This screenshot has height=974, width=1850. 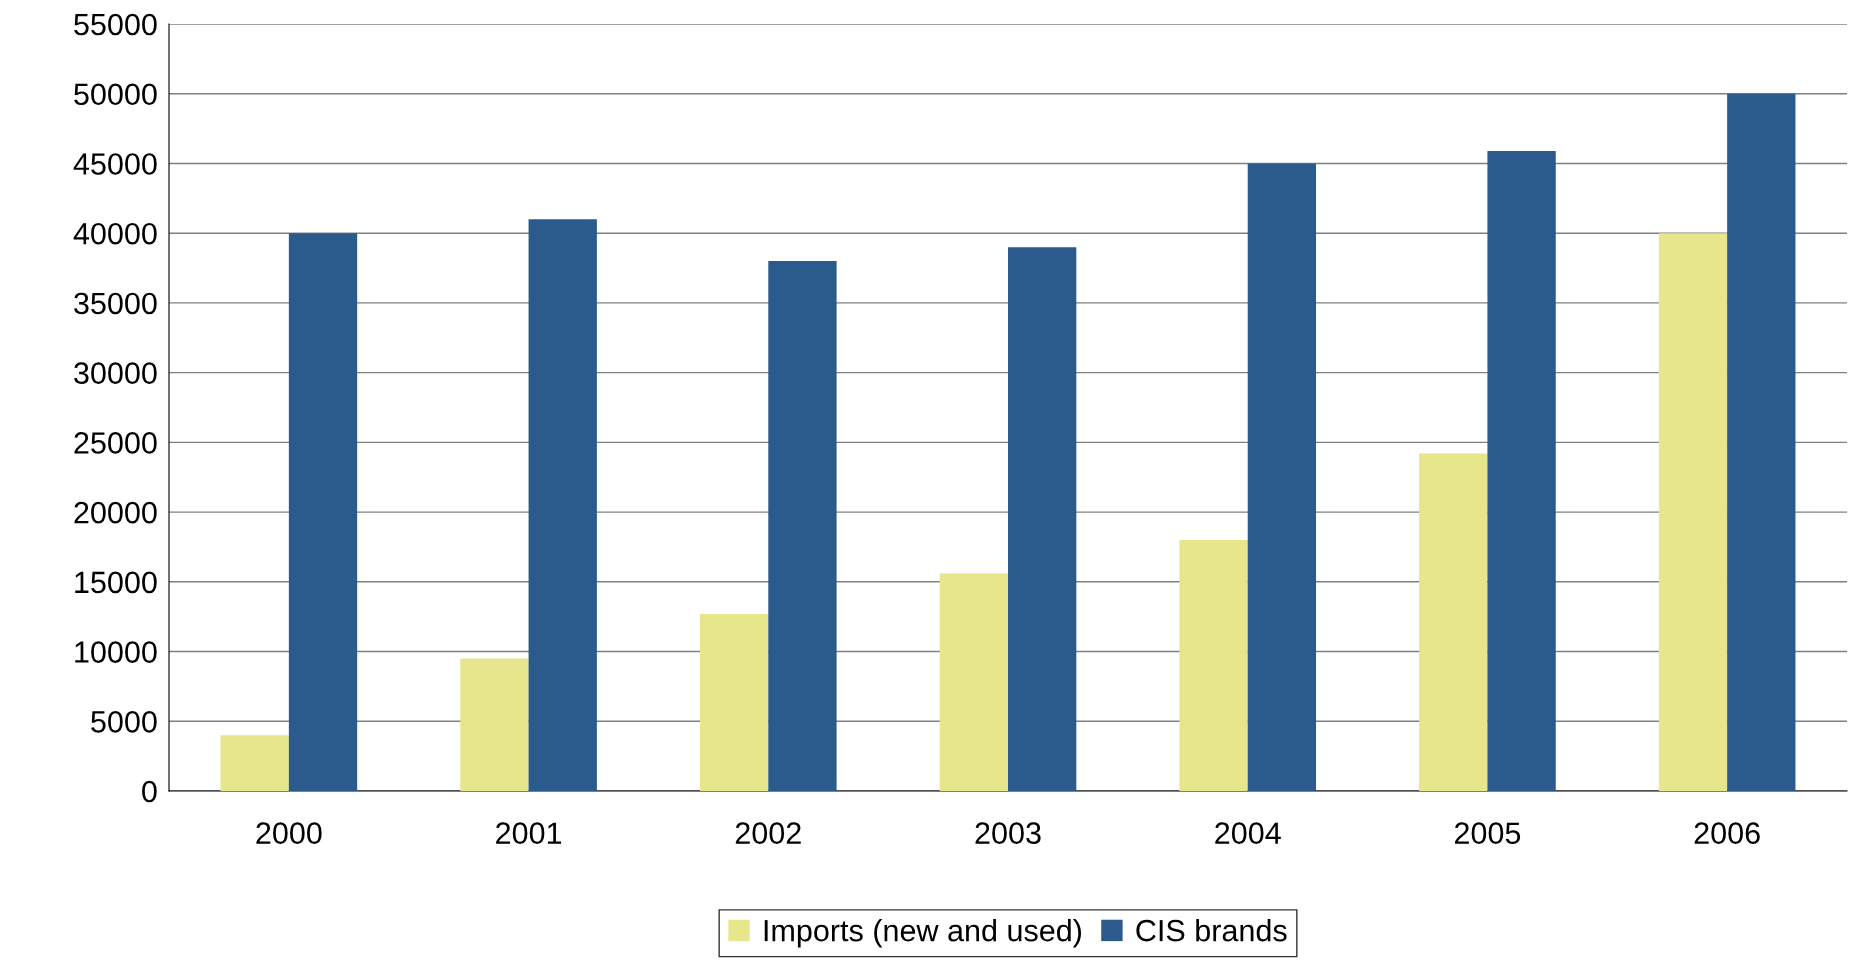 What do you see at coordinates (116, 582) in the screenshot?
I see `y-tick-label: 15000` at bounding box center [116, 582].